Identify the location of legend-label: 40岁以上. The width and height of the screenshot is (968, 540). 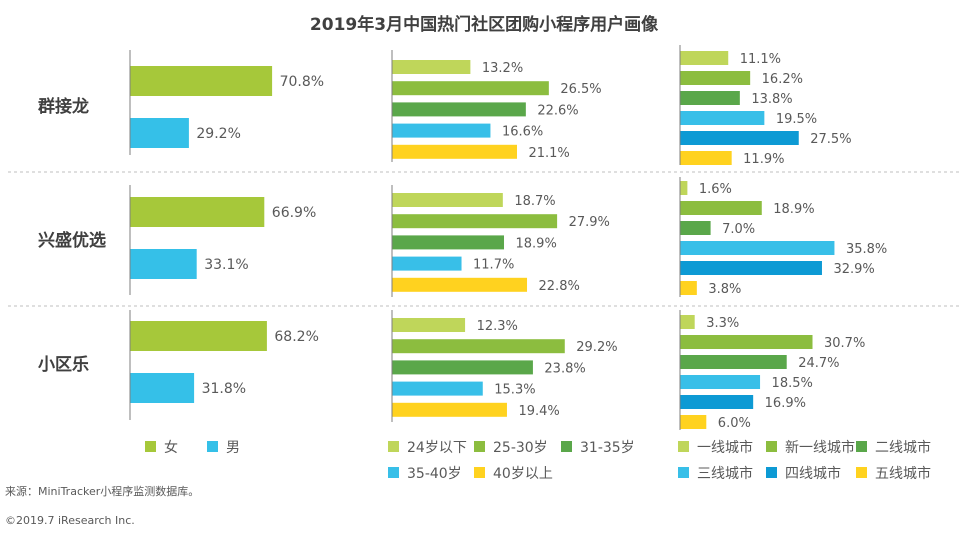
(523, 474).